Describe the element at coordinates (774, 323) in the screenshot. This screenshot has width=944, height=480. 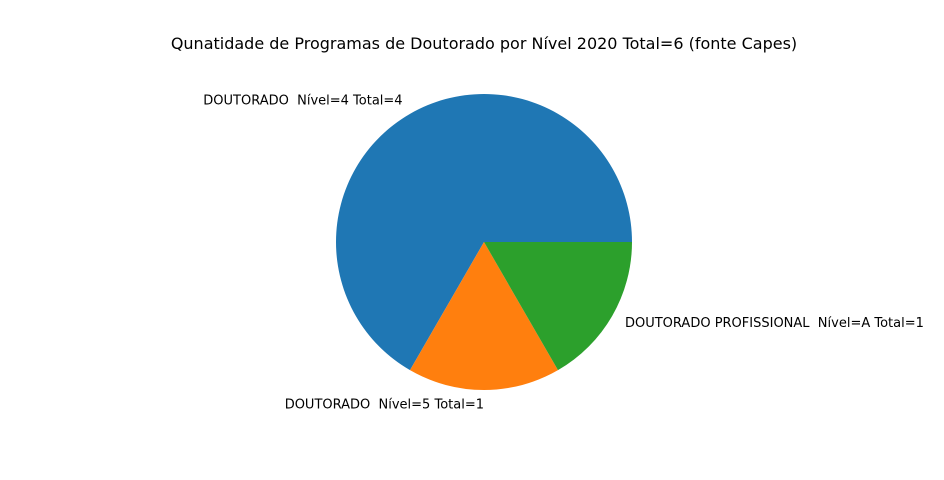
I see `pie-slice-label-3: DOUTORADO PROFISSIONAL Nível=A Total=1` at that location.